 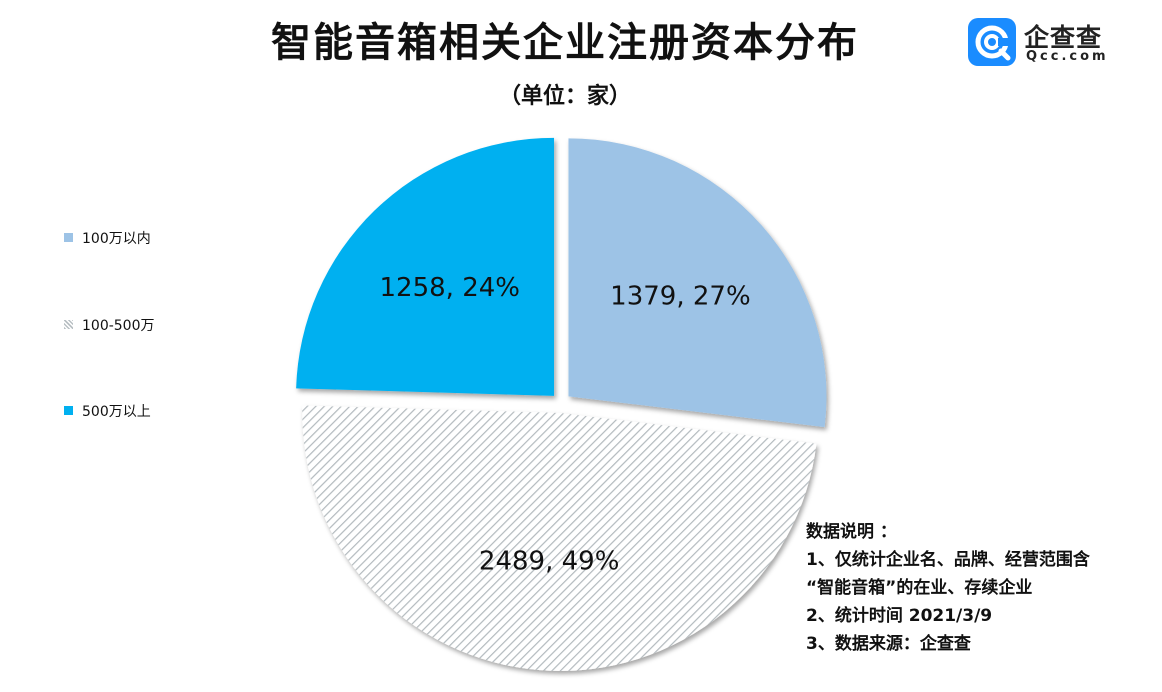 What do you see at coordinates (68, 237) in the screenshot?
I see `legend-swatch-100-under` at bounding box center [68, 237].